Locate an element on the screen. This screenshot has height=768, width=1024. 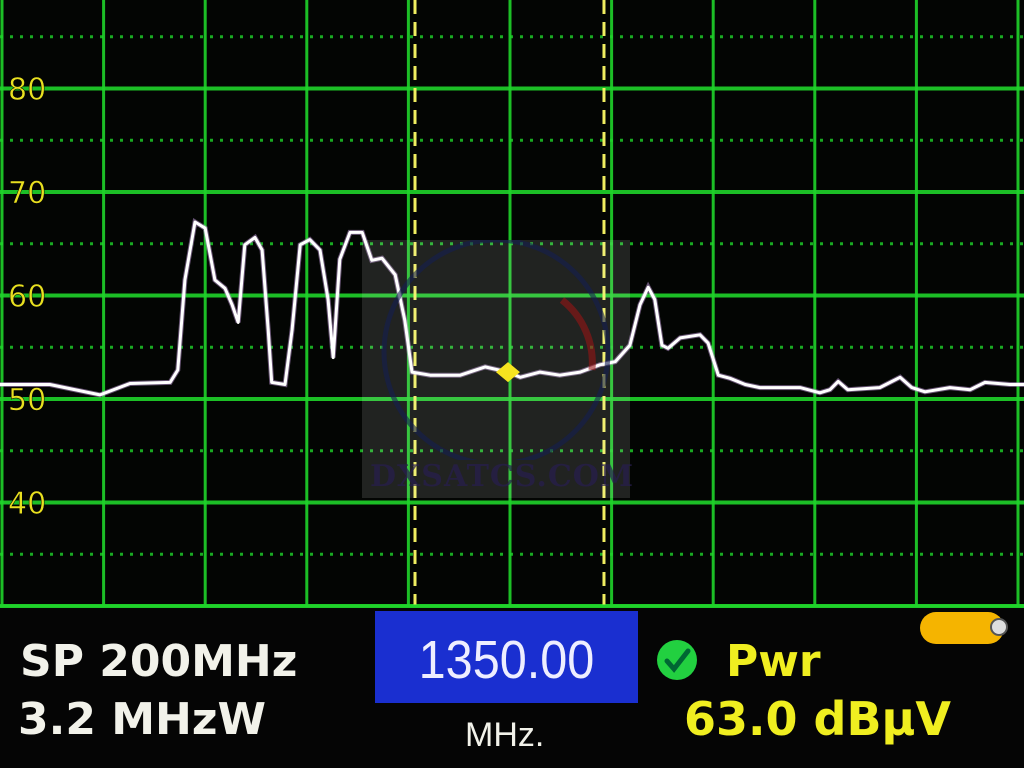
power-level-value: 63.0 dBµV is located at coordinates (817, 719).